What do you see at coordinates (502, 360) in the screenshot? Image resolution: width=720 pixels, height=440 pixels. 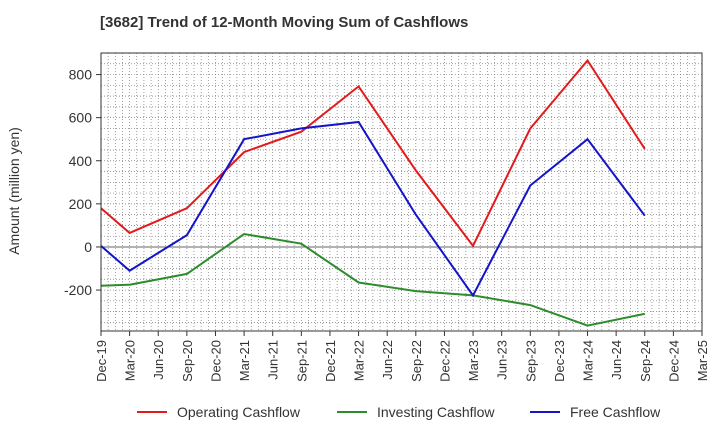 I see `x-tick-label: Jun-23` at bounding box center [502, 360].